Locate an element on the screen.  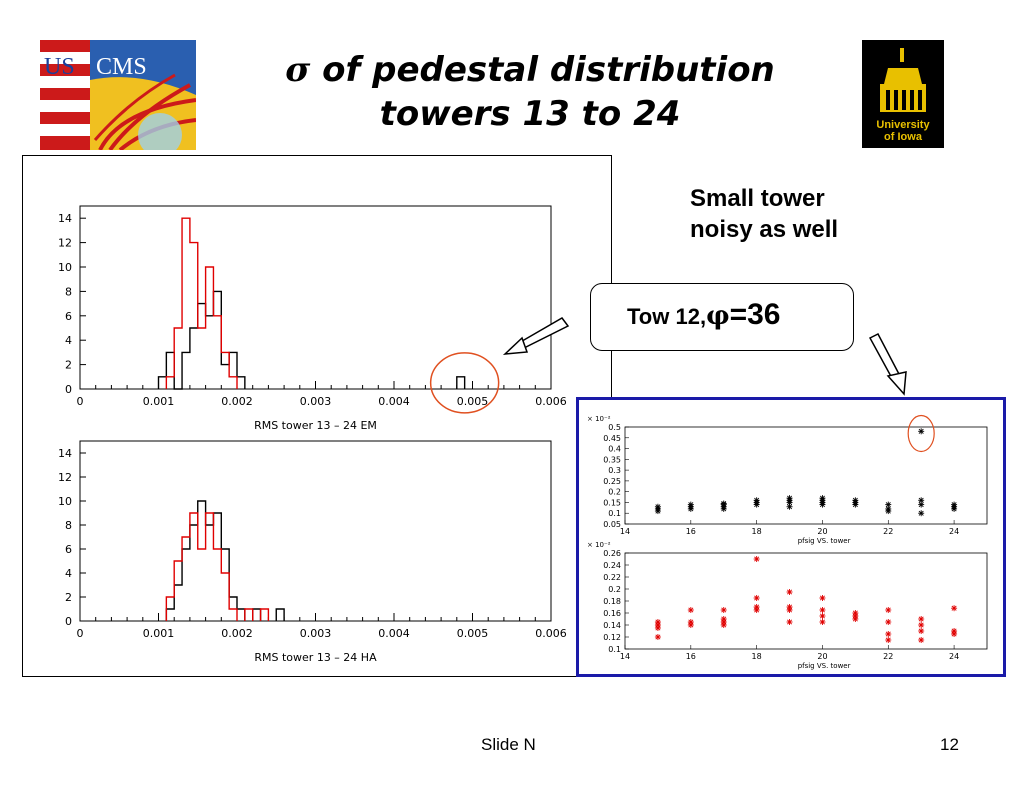
x-tick-label: 0.006 is located at coordinates (551, 633).